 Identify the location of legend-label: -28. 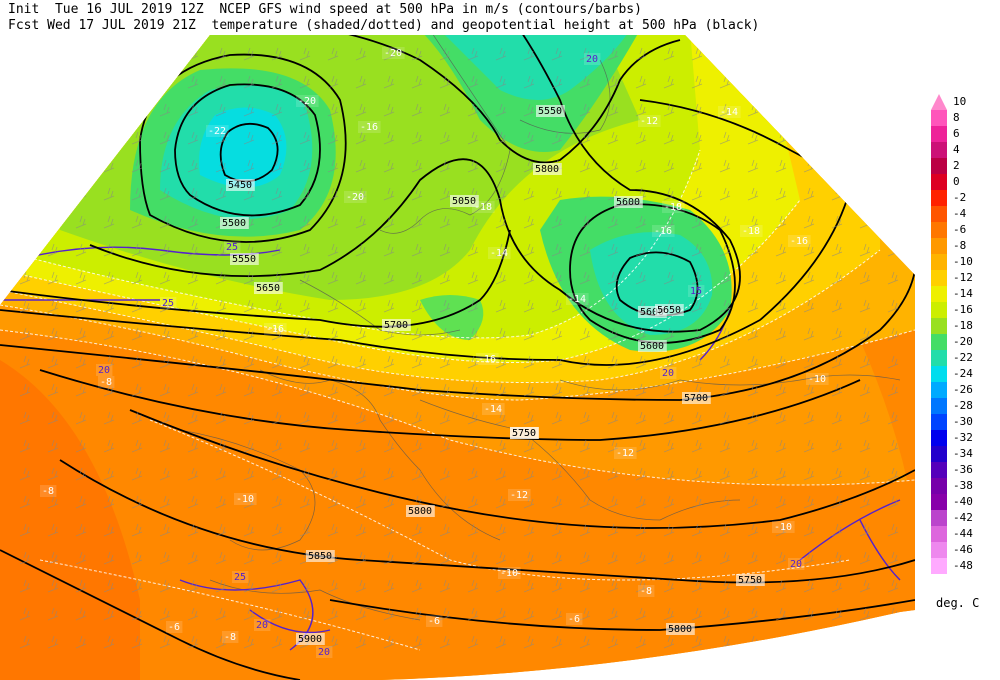
(963, 405).